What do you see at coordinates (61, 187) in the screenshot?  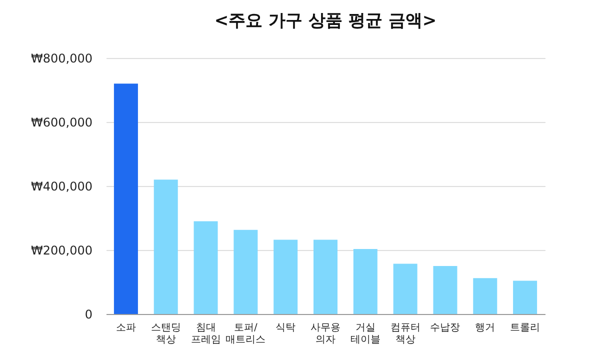 I see `y-tick-label: ₩400,000` at bounding box center [61, 187].